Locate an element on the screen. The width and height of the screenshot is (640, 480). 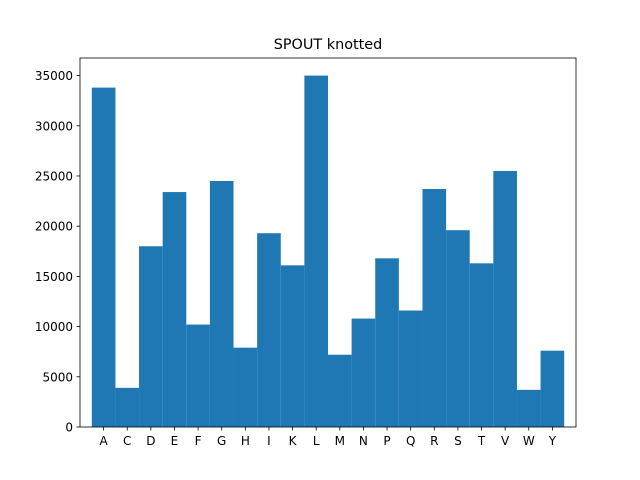
x-tick-label-S: S is located at coordinates (458, 441).